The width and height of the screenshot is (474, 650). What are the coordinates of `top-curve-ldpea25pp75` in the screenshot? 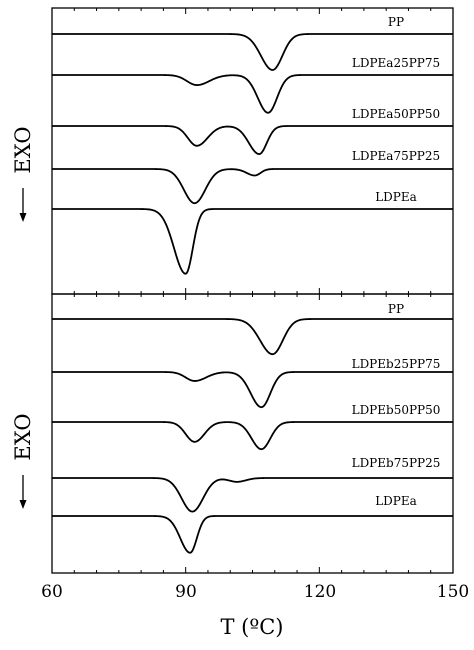 It's located at (252, 94).